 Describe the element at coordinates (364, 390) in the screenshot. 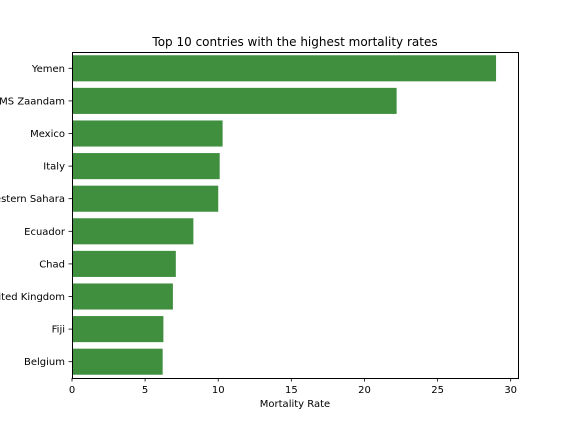

I see `x-tick-label: 20` at that location.